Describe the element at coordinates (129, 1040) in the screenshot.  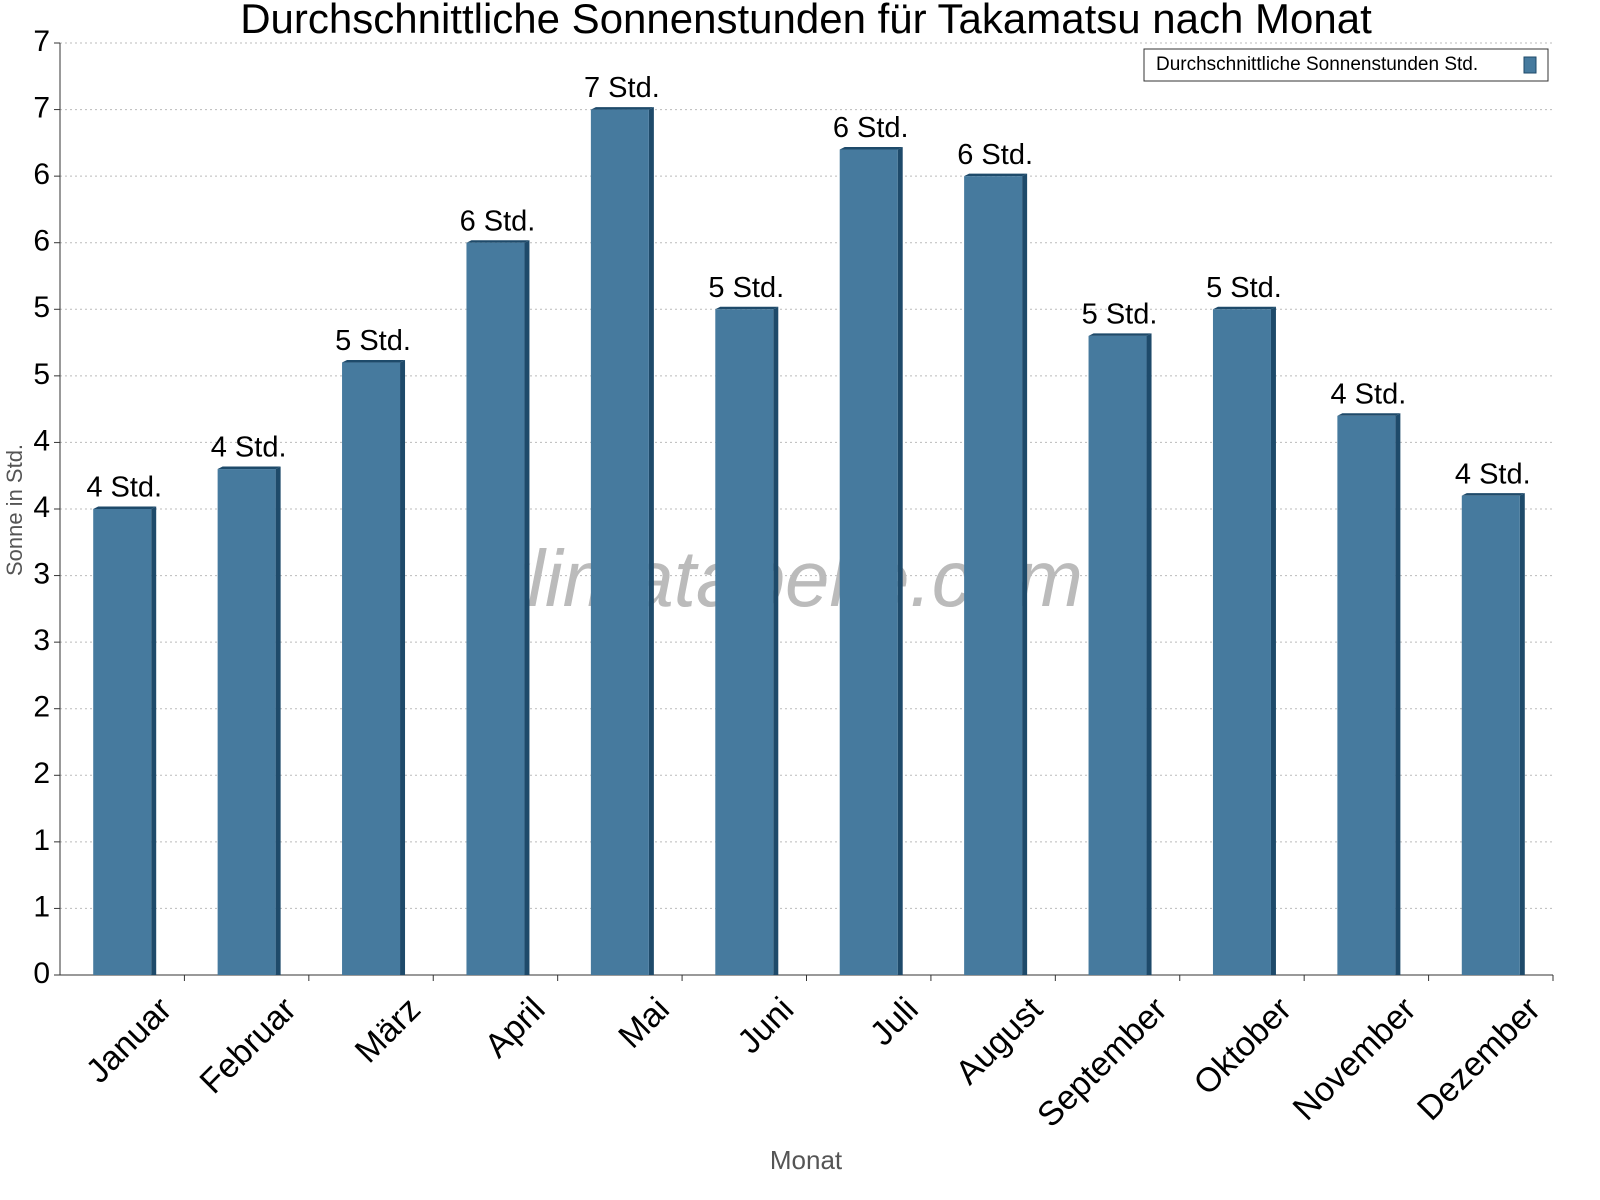
I see `x-tick-label: Januar` at that location.